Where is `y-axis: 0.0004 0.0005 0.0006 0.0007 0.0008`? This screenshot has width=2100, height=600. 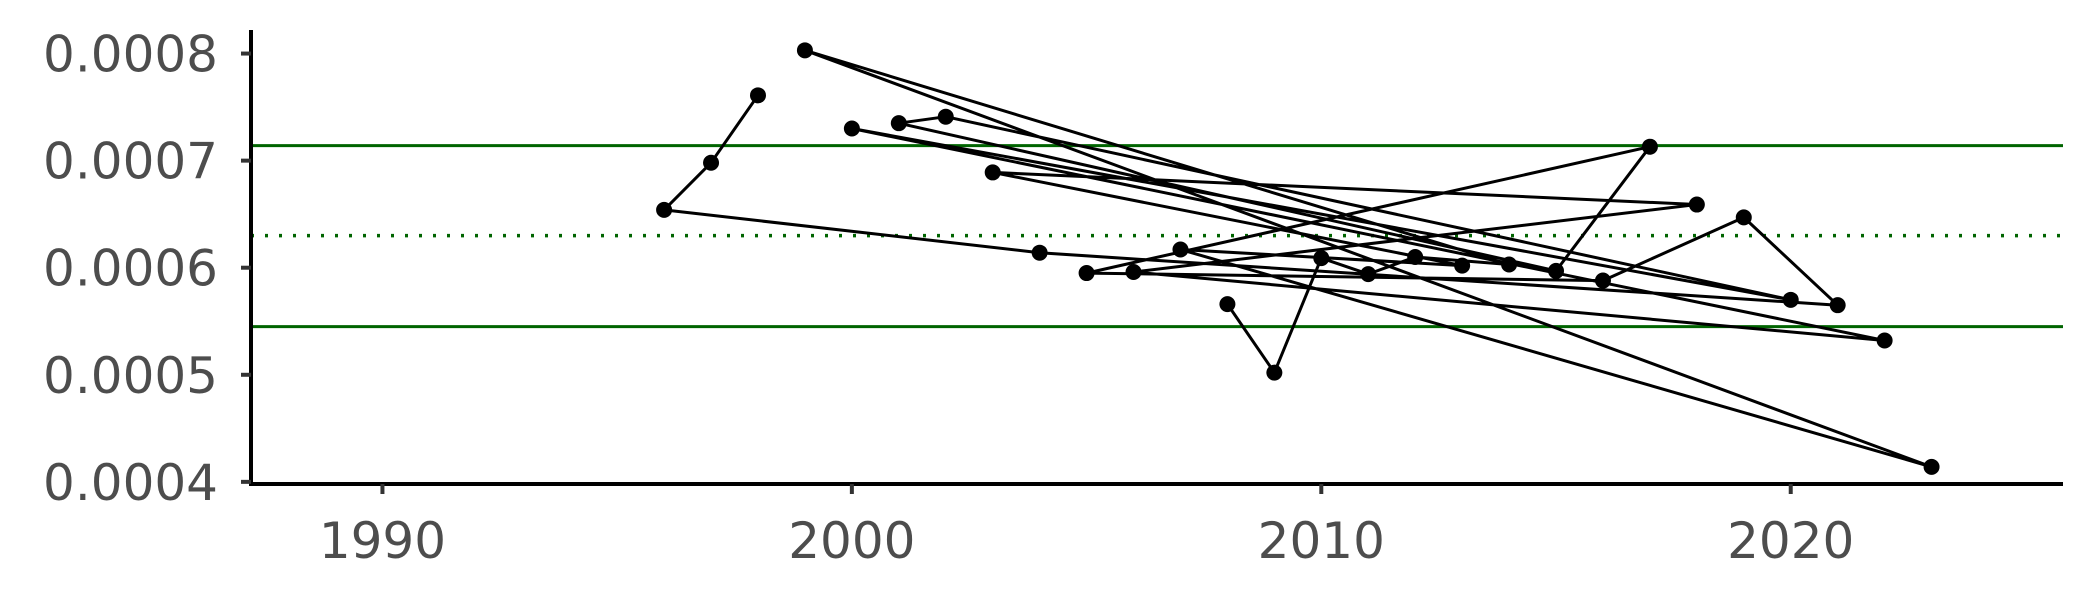
y-axis: 0.0004 0.0005 0.0006 0.0007 0.0008 is located at coordinates (148, 269).